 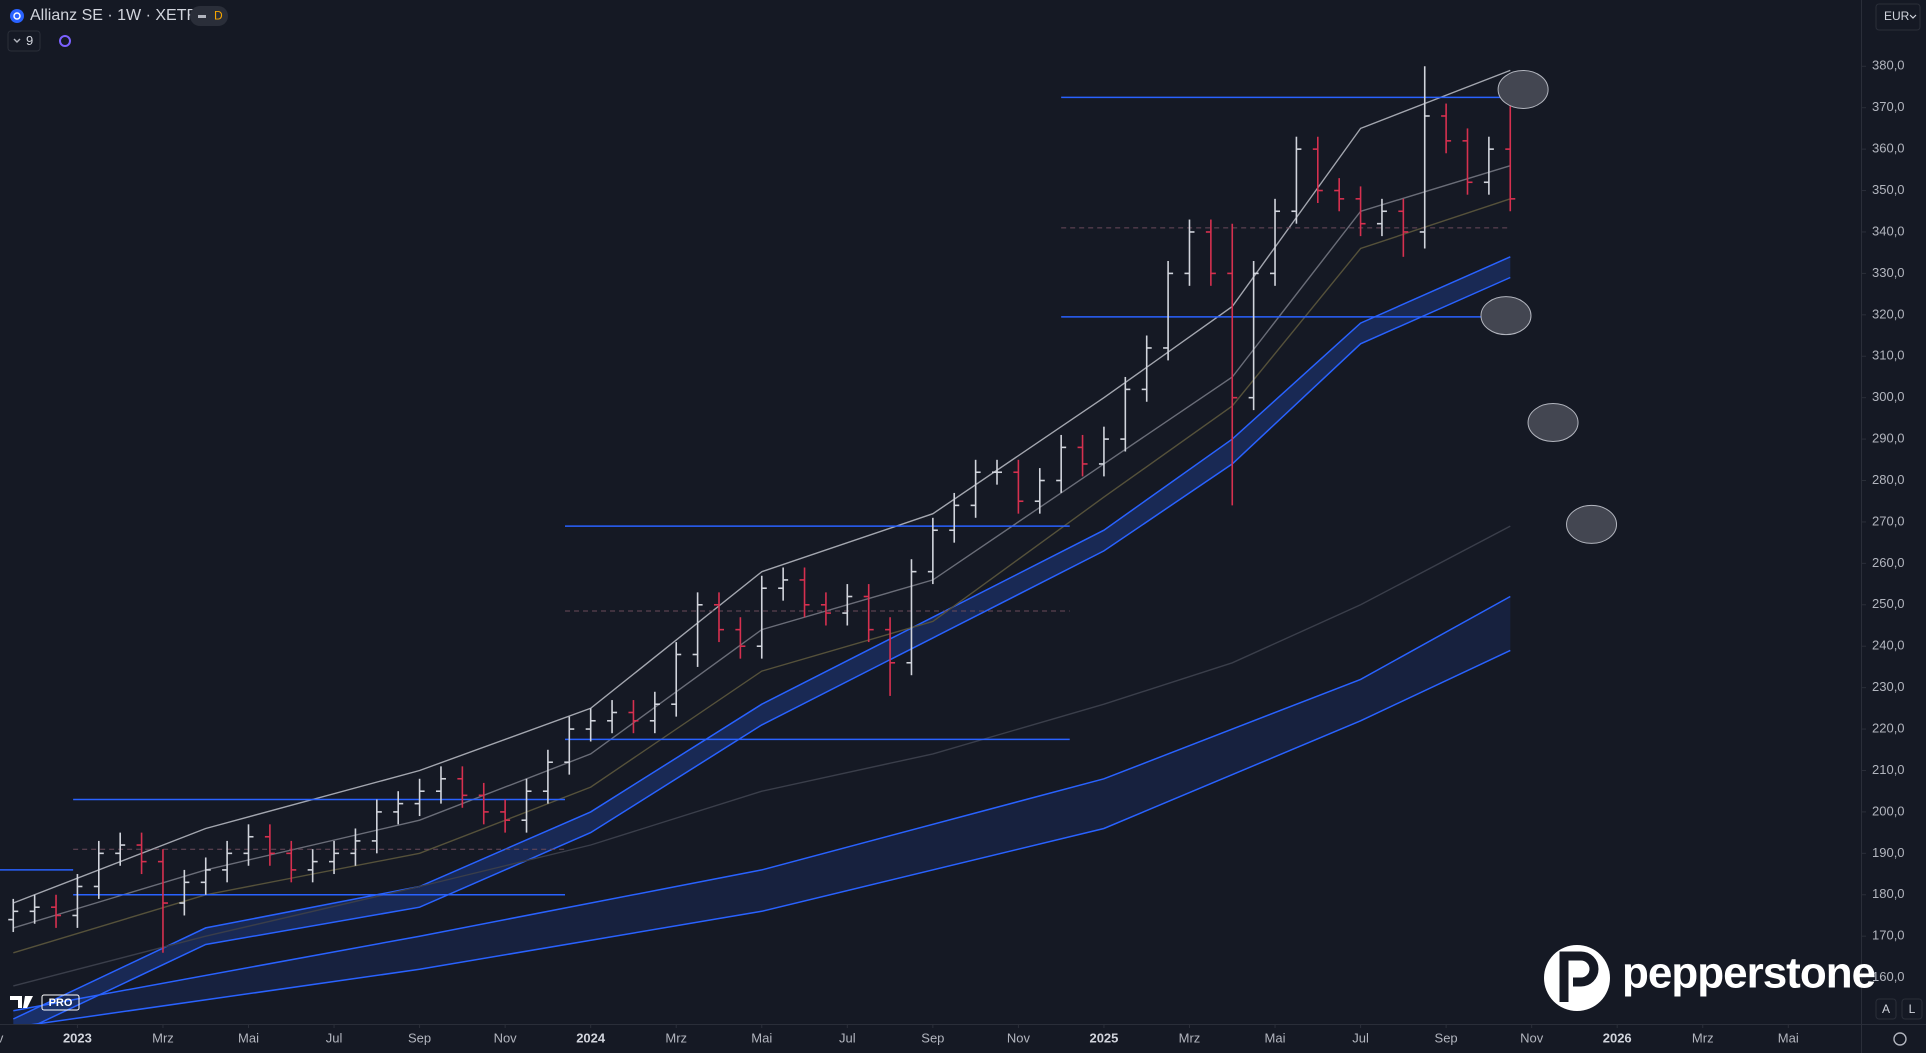 I want to click on scale-button-label: A, so click(x=1886, y=1009).